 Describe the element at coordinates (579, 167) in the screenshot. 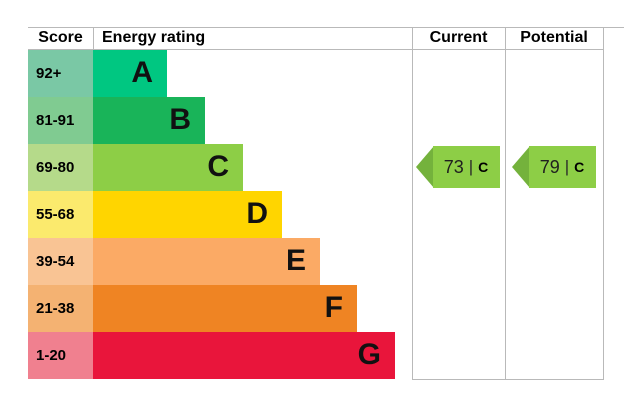

I see `potential-band-letter: C` at that location.